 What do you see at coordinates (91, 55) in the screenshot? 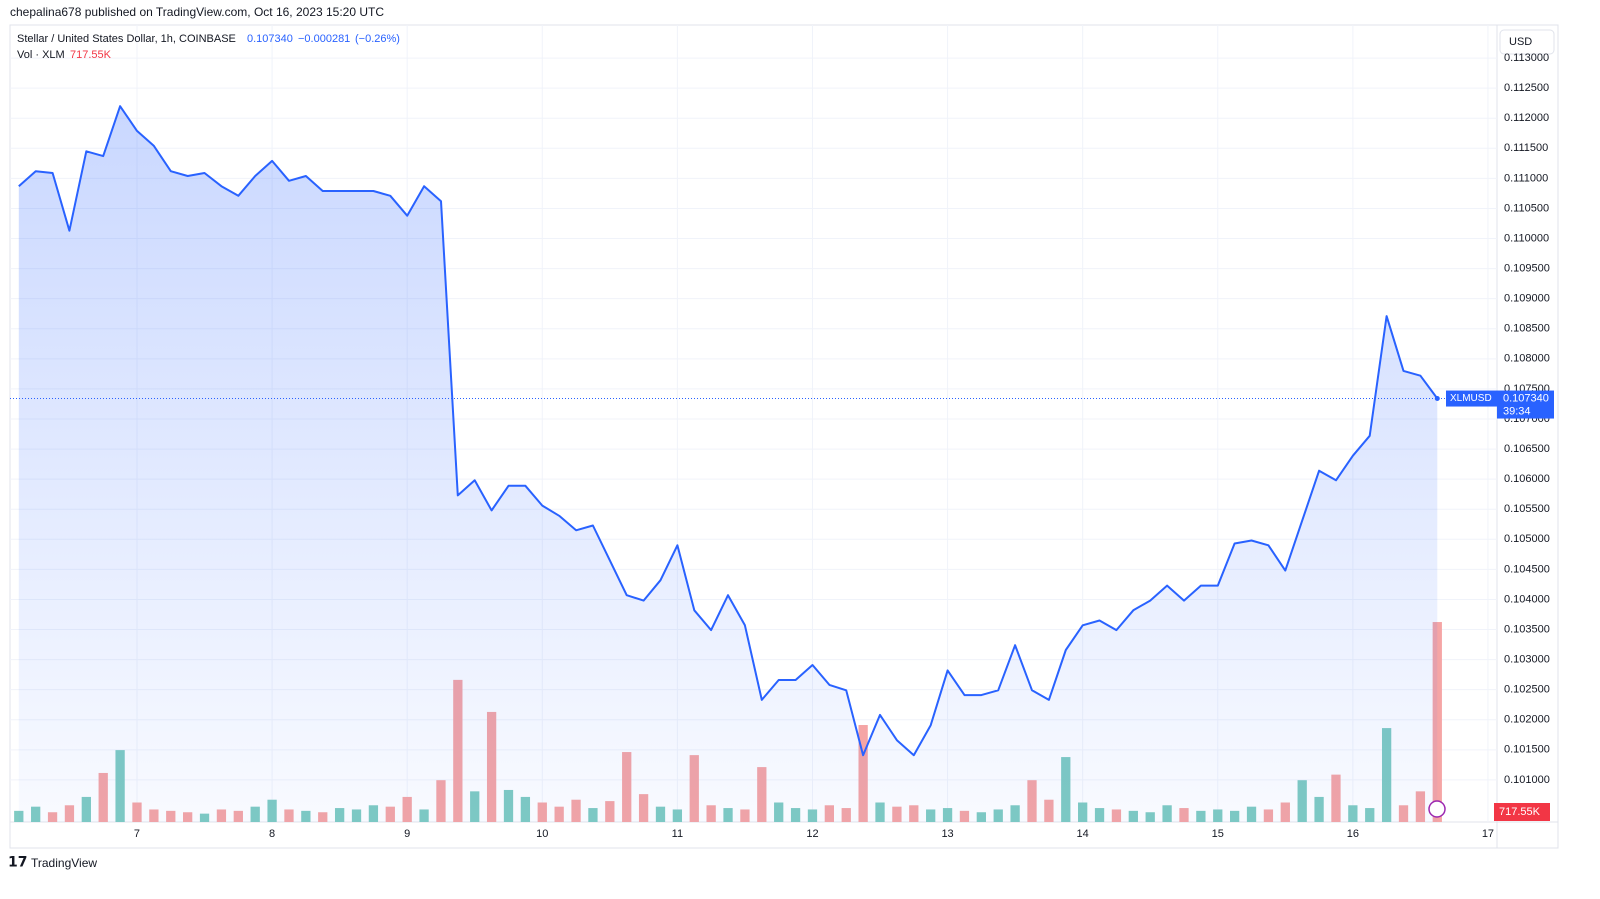
I see `volume-value: 717.55K` at bounding box center [91, 55].